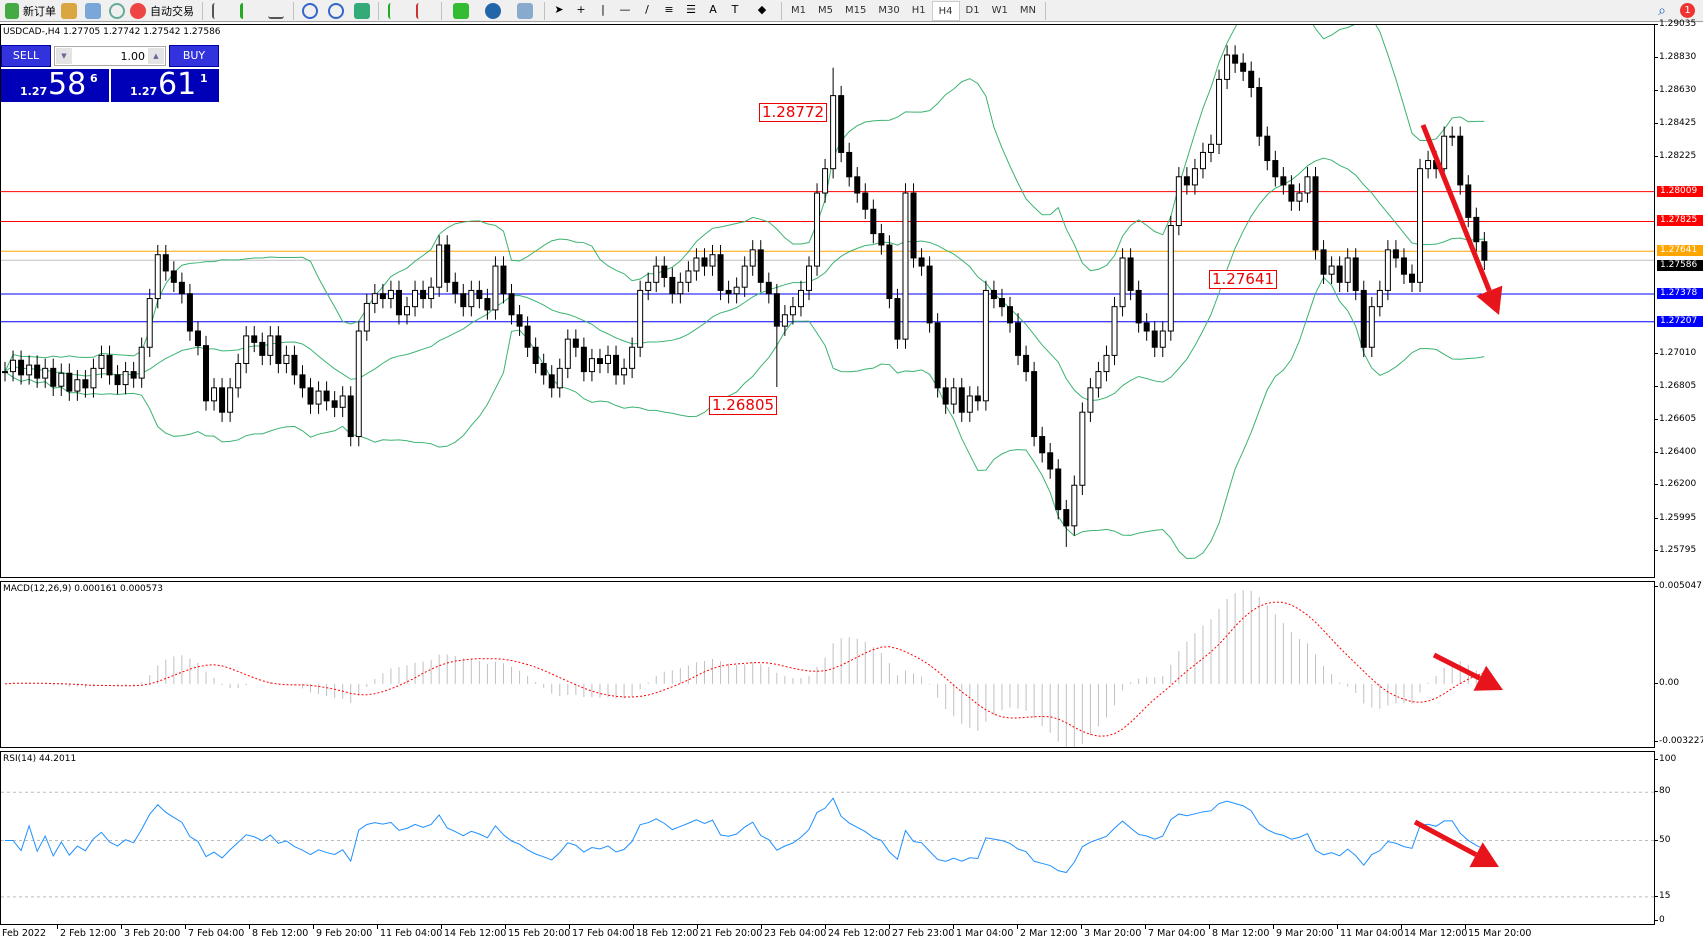 The height and width of the screenshot is (943, 1703). I want to click on vertical-line-icon: |, so click(603, 9).